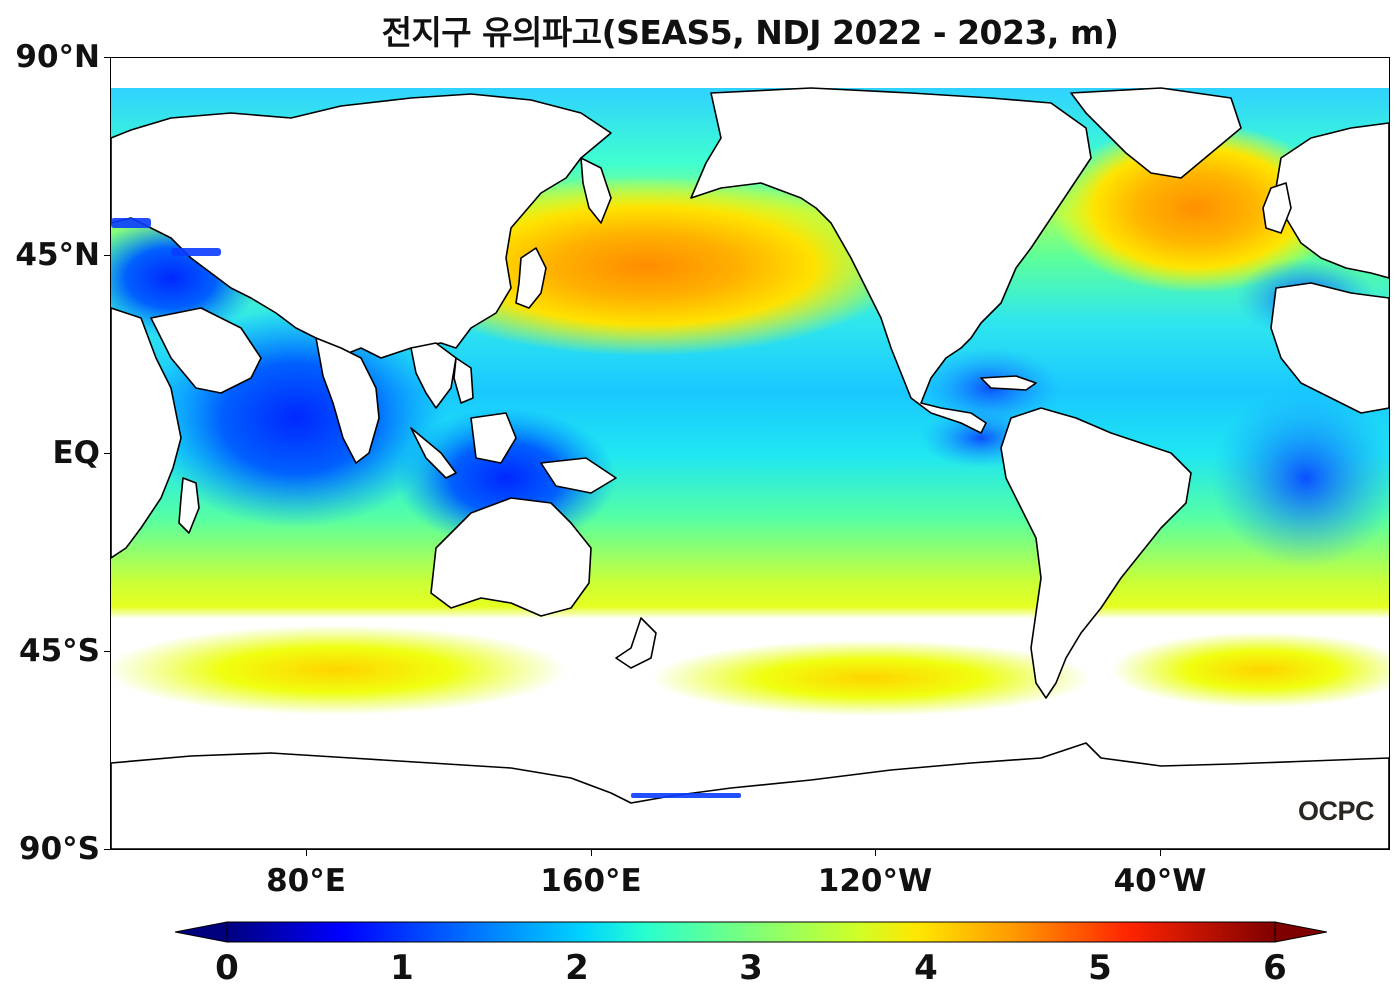 The height and width of the screenshot is (1003, 1400). Describe the element at coordinates (531, 278) in the screenshot. I see `land-japan` at that location.